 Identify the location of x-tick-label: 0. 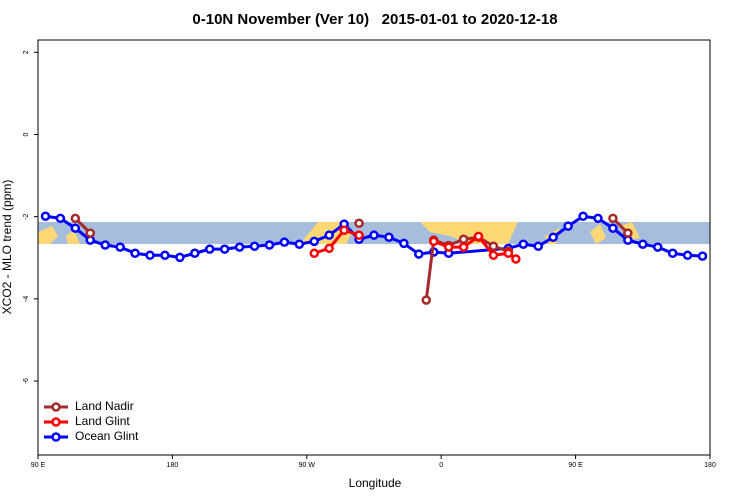
(441, 465).